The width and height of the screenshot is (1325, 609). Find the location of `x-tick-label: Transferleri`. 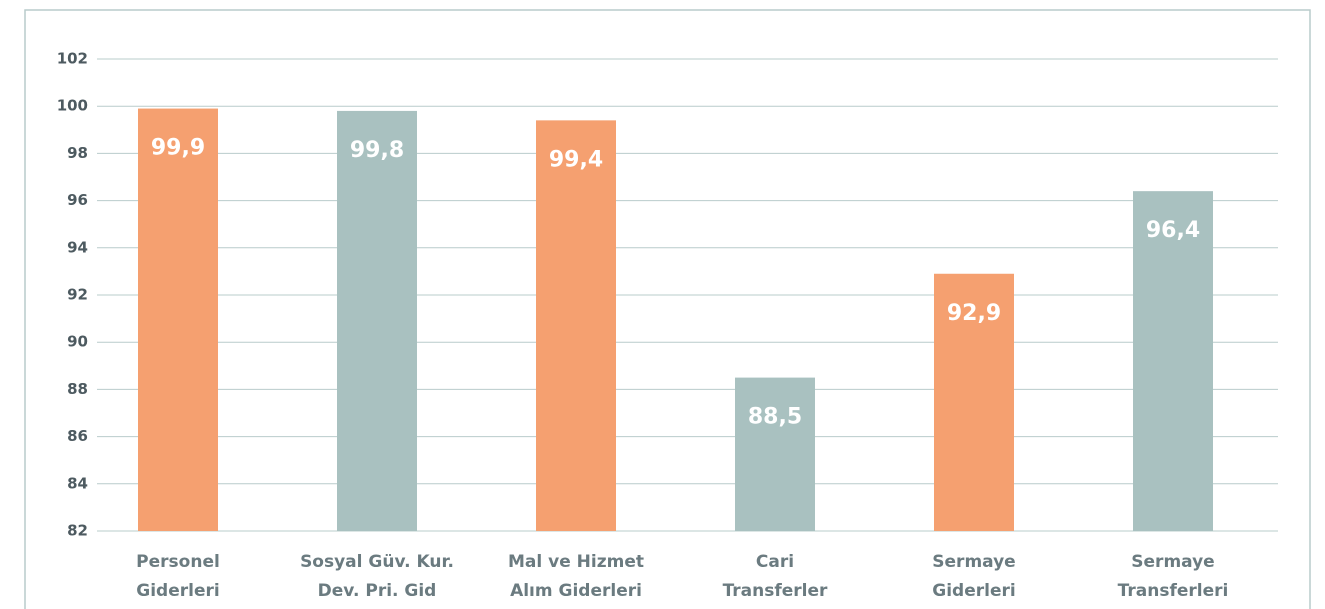

x-tick-label: Transferleri is located at coordinates (1173, 591).